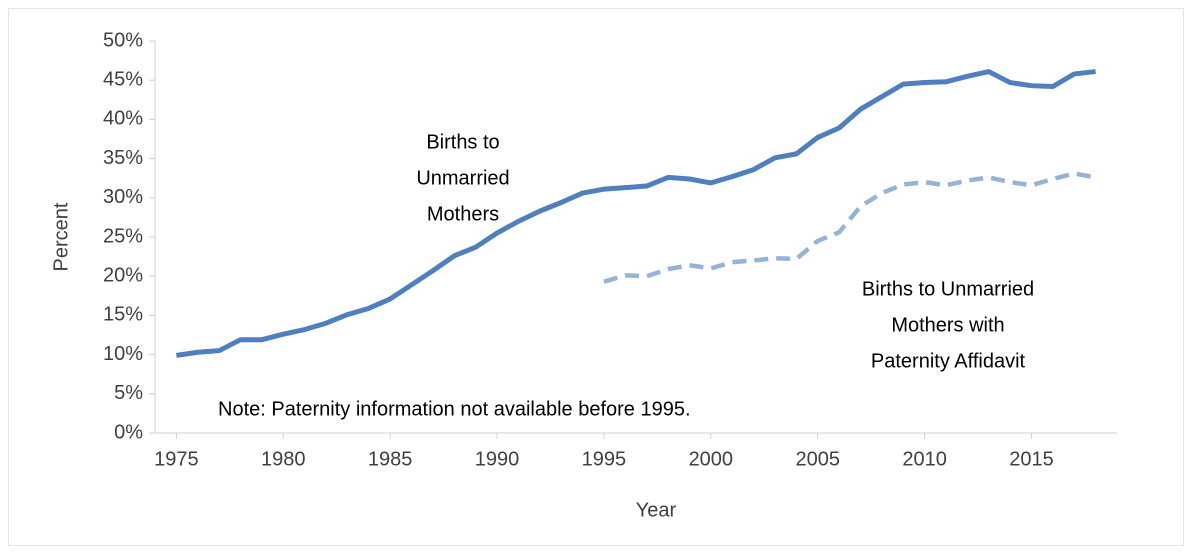 The width and height of the screenshot is (1192, 554). I want to click on y-axis-label: Percent, so click(61, 236).